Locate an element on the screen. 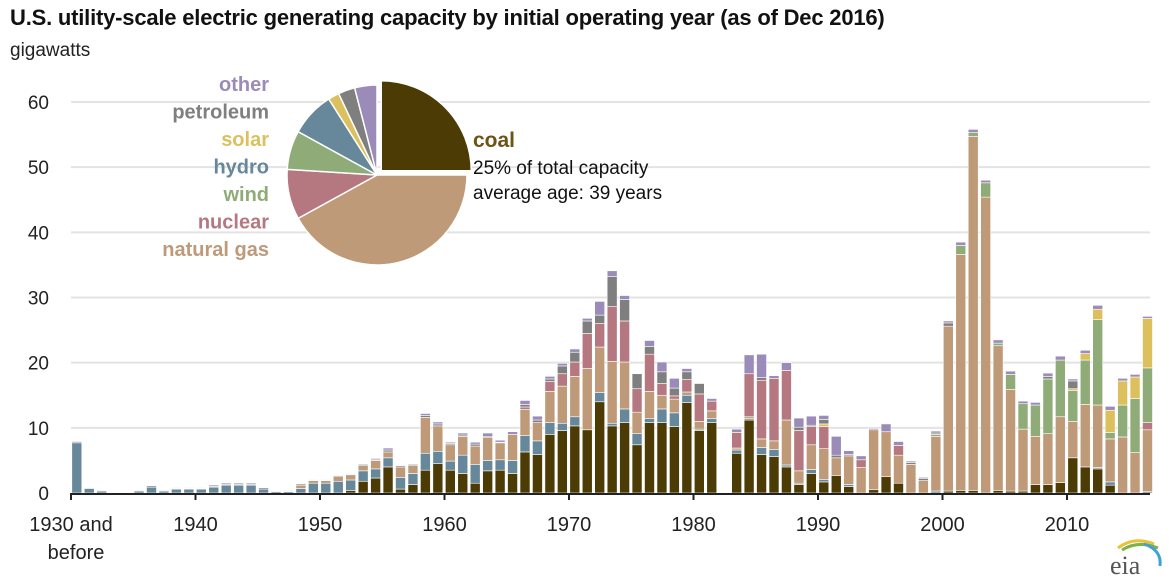  bar-stack-1955 is located at coordinates (388, 470).